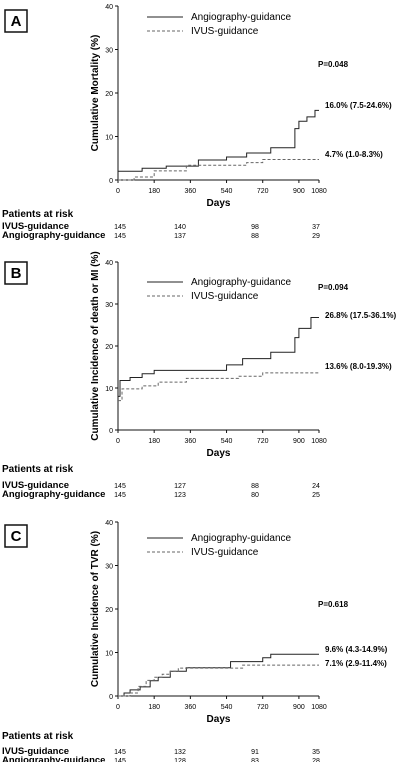  What do you see at coordinates (255, 495) in the screenshot?
I see `at-risk-value: 80` at bounding box center [255, 495].